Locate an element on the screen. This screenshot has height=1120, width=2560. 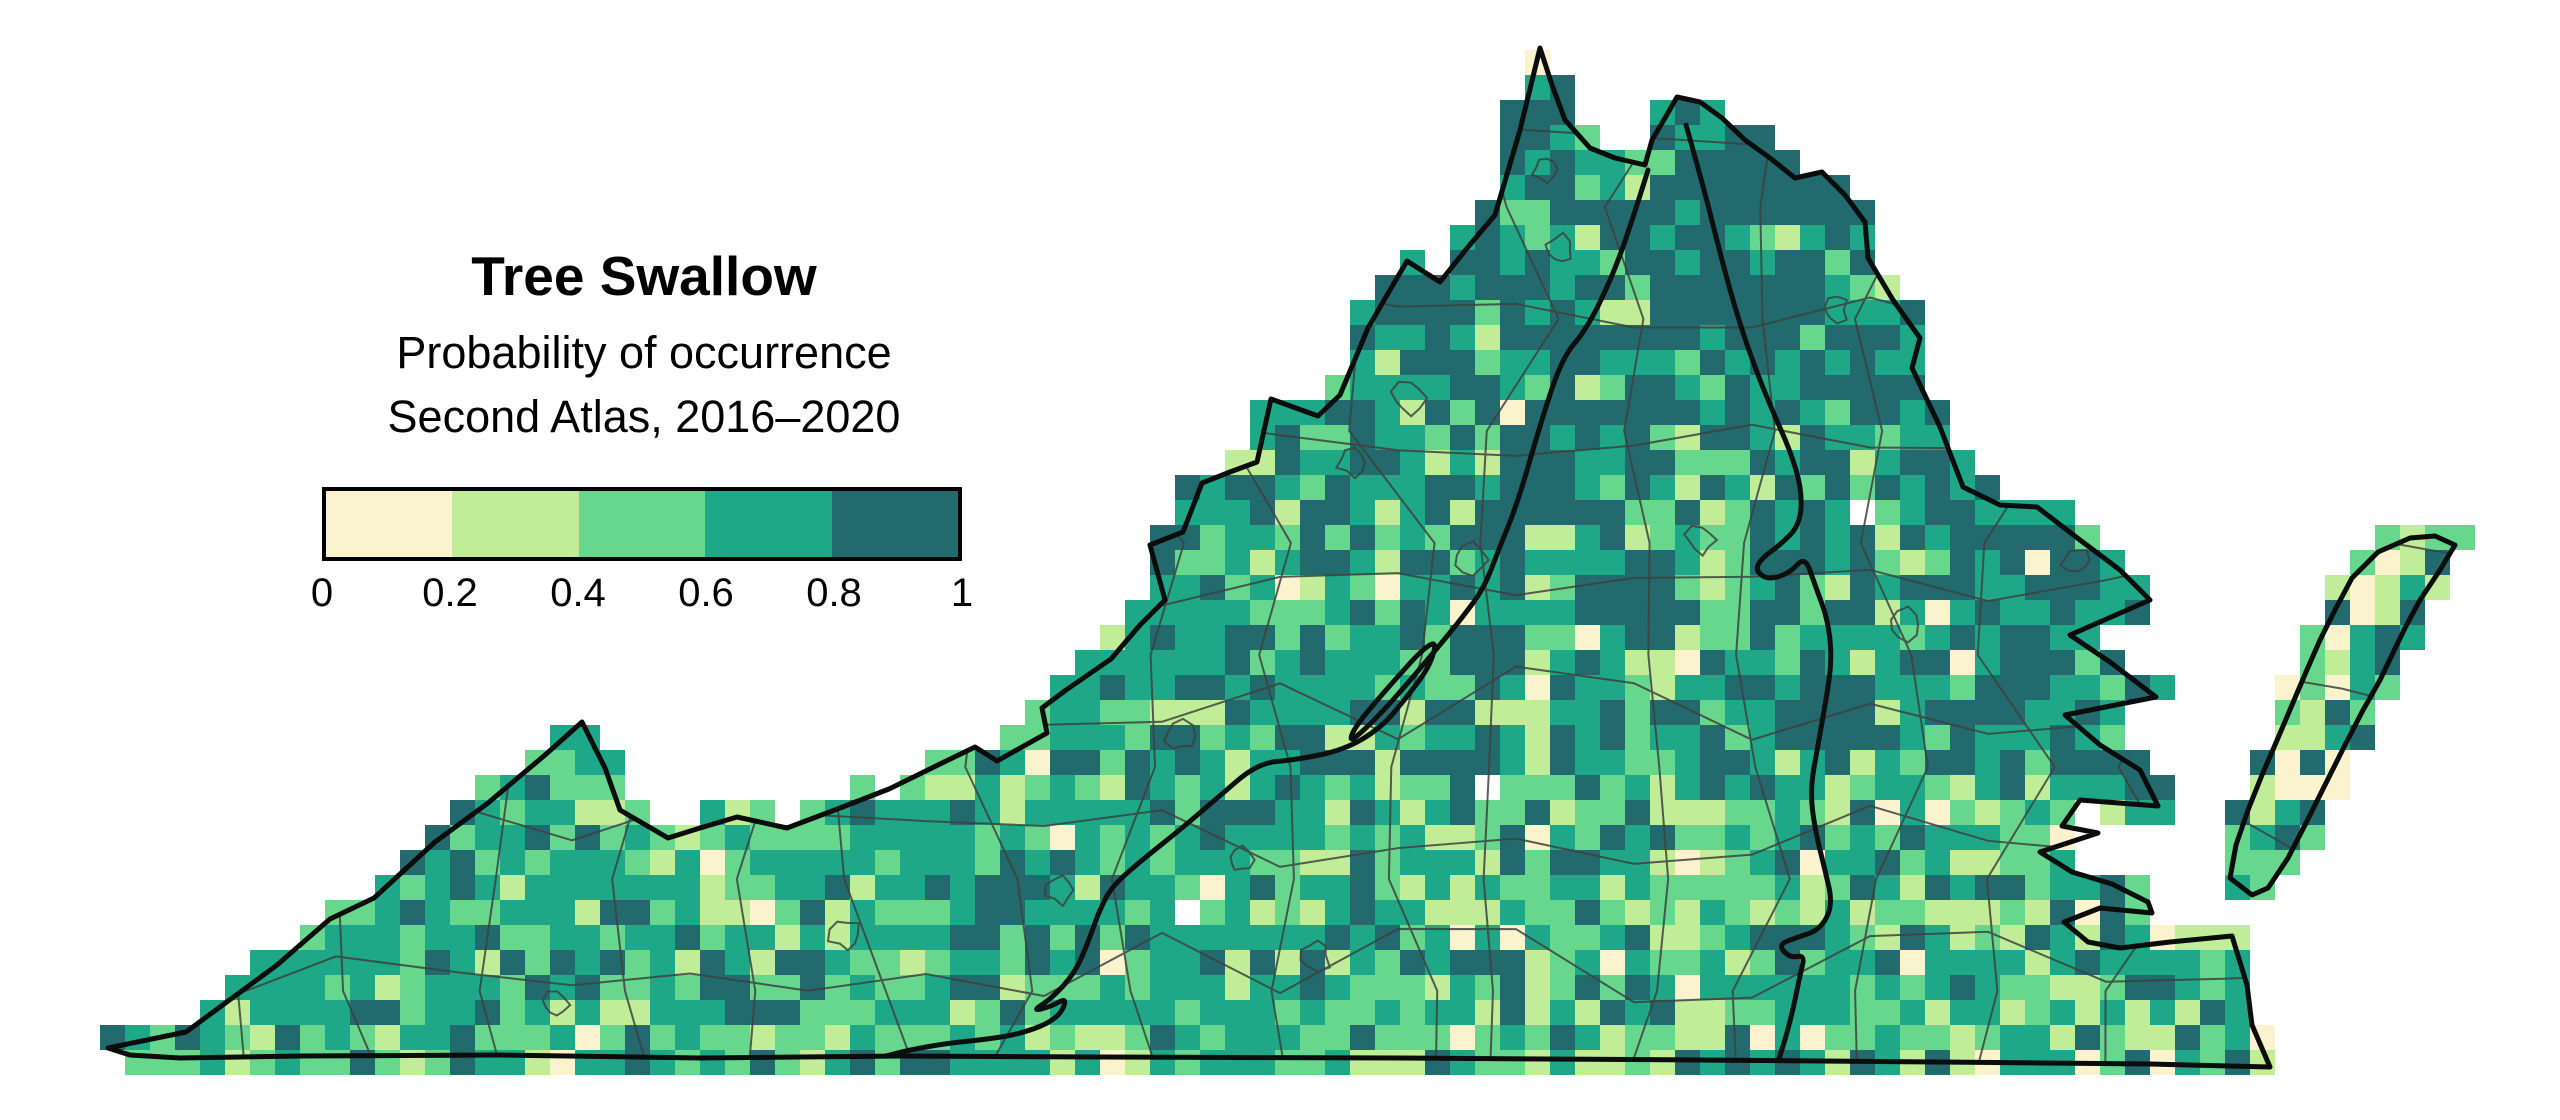
legend-colorbar: 0 0.2 0.4 0.6 0.8 1 is located at coordinates (642, 552).